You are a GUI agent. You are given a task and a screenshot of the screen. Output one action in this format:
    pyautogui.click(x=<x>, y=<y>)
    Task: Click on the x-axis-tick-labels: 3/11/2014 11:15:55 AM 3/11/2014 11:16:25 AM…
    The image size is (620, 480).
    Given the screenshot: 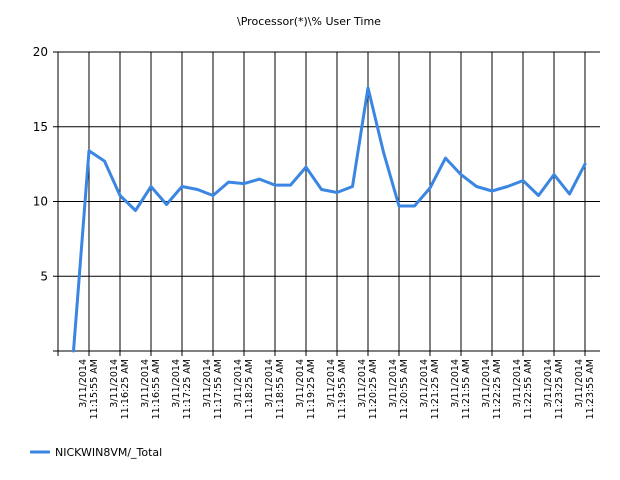 What is the action you would take?
    pyautogui.click(x=337, y=389)
    